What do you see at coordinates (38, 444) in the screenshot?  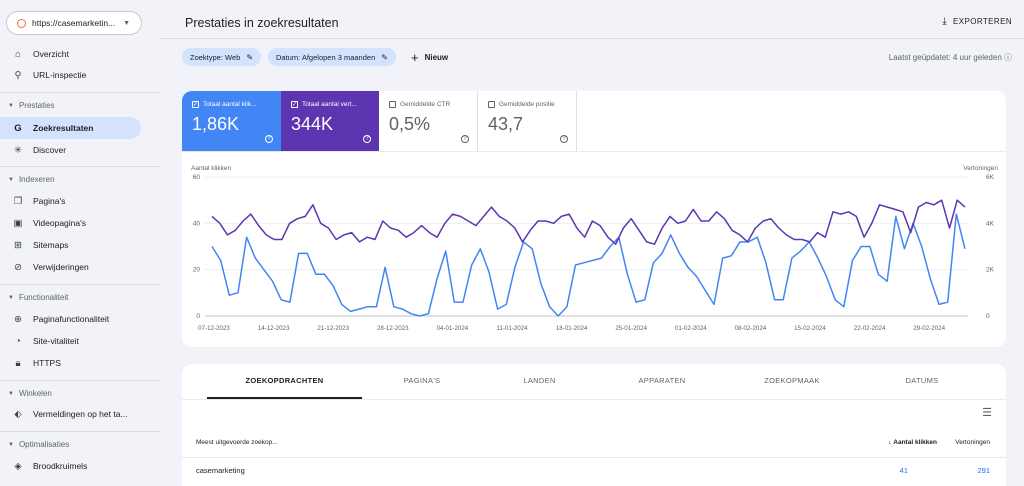 I see `section-enhancements: ▼ Optimalisaties` at bounding box center [38, 444].